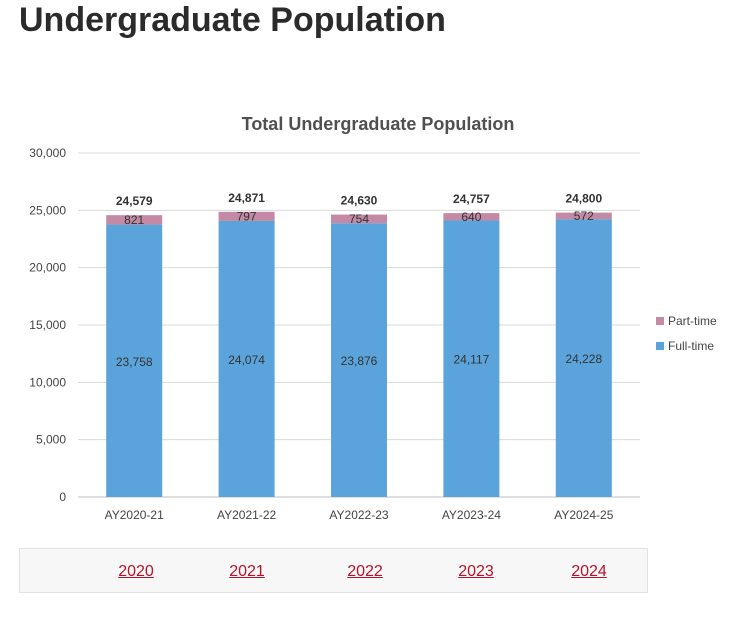 Image resolution: width=752 pixels, height=626 pixels. Describe the element at coordinates (51, 440) in the screenshot. I see `y-tick-label: 5,000` at that location.